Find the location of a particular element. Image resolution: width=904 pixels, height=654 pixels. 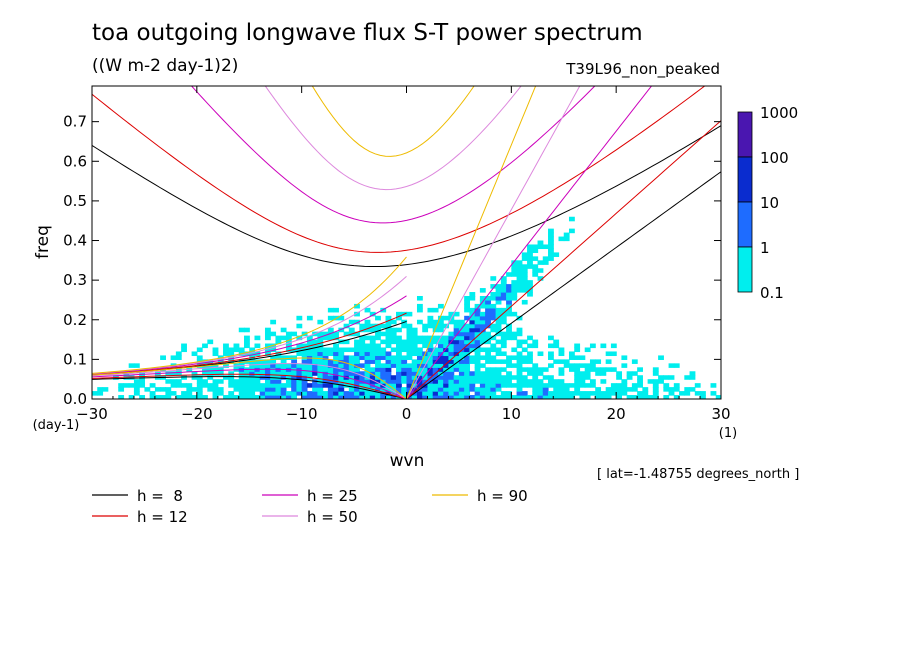

colorbar-swatch is located at coordinates (745, 179).